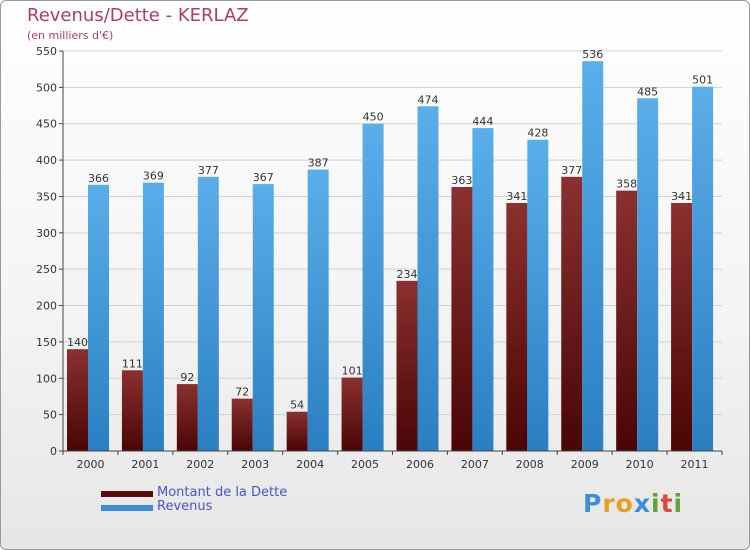 This screenshot has height=550, width=750. I want to click on revenue-value-label: 450, so click(373, 117).